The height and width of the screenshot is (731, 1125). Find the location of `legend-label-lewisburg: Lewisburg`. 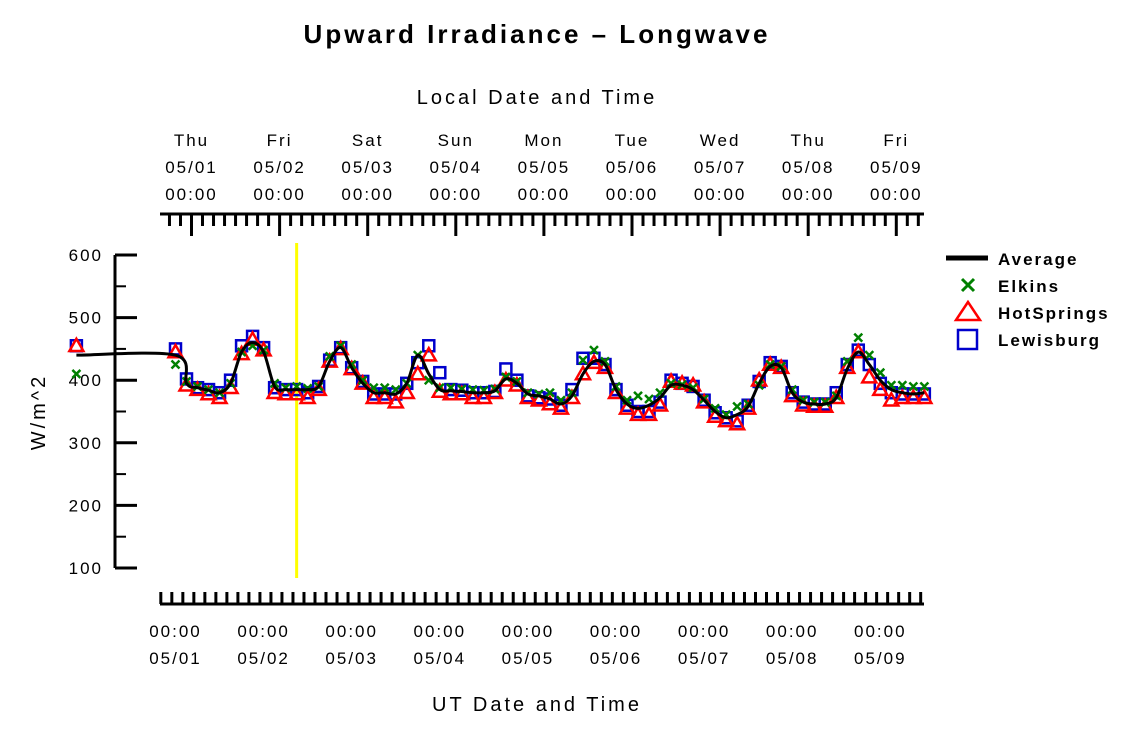

legend-label-lewisburg: Lewisburg is located at coordinates (1049, 340).